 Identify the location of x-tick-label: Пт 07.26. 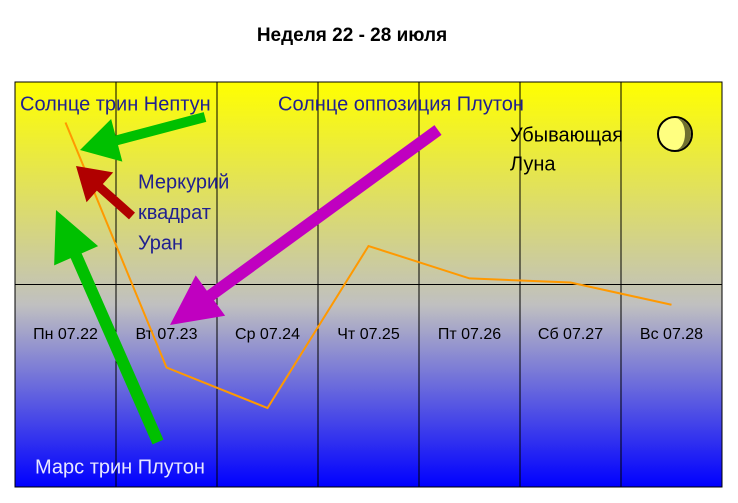
(469, 334).